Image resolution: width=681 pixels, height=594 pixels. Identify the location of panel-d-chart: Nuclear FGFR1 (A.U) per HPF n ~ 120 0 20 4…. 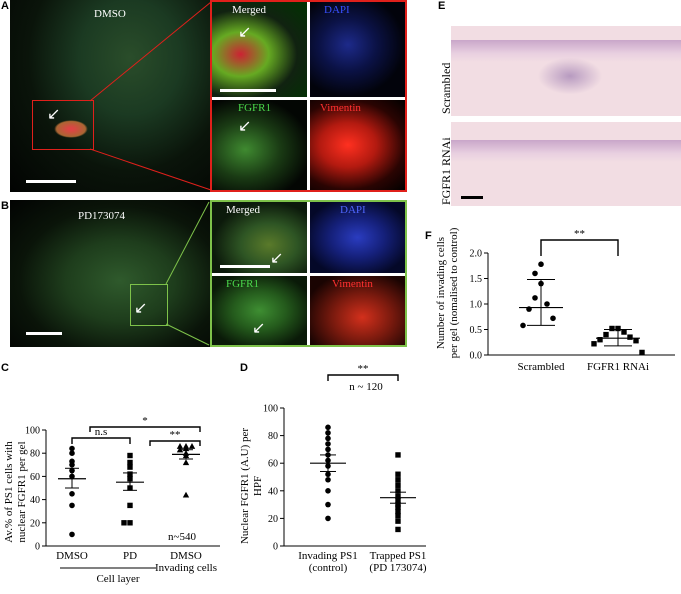
(333, 468).